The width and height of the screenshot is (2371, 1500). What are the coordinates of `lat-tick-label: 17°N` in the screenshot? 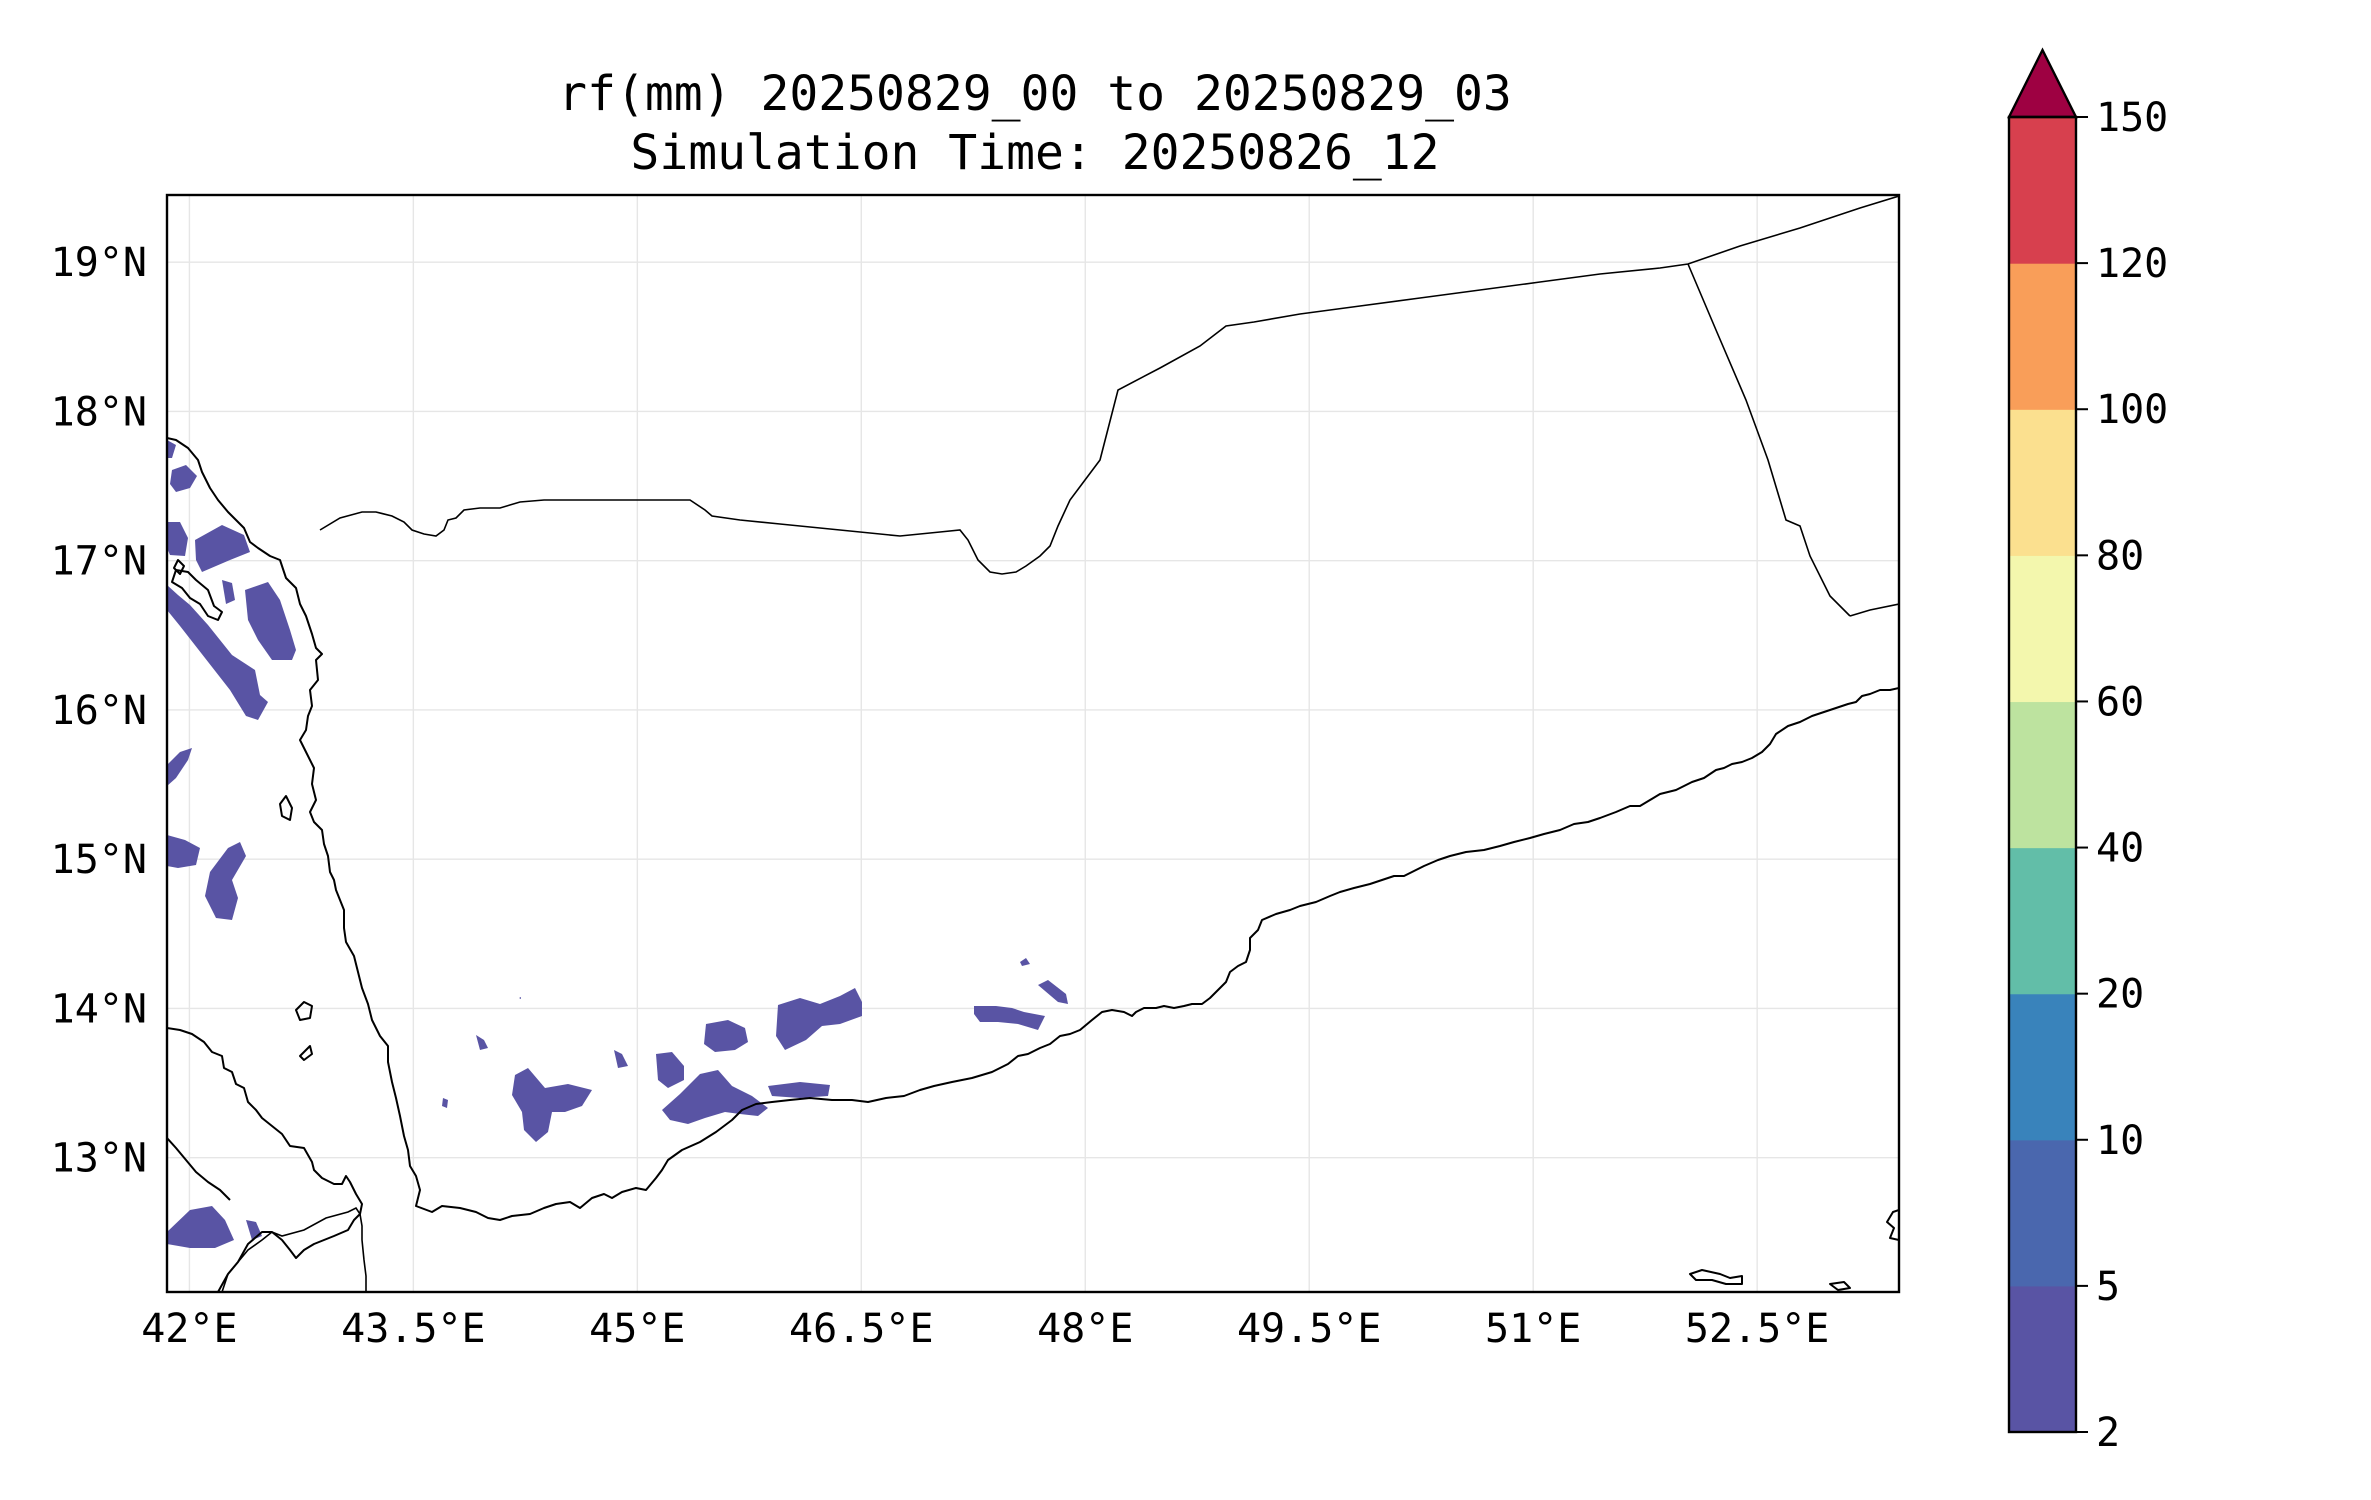 It's located at (99, 562).